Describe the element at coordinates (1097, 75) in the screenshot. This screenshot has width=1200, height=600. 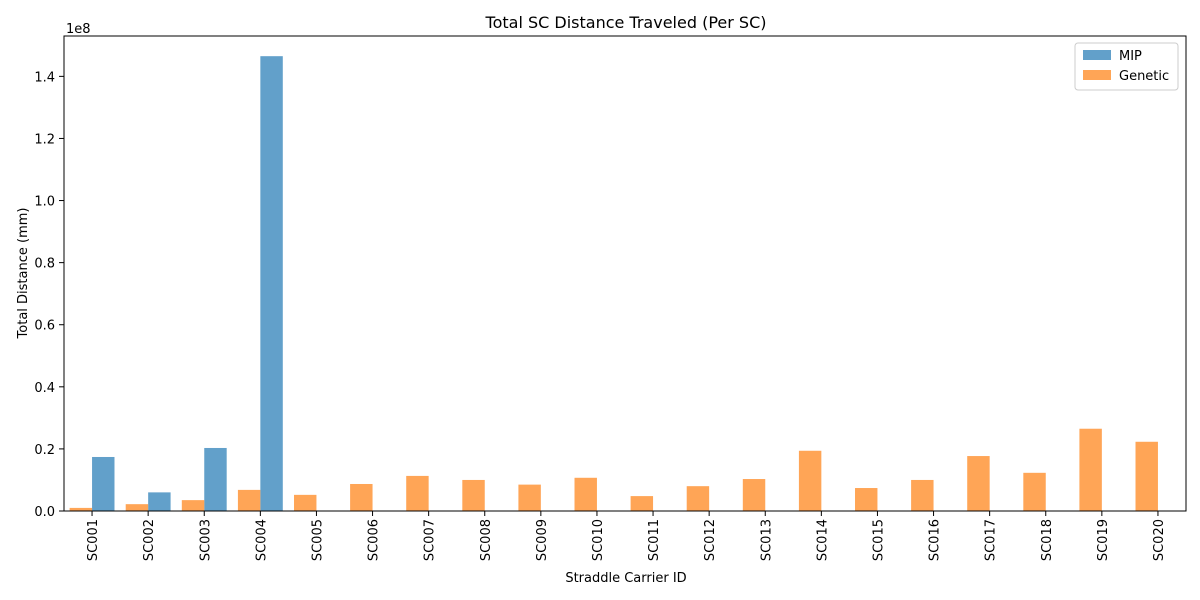
I see `legend-swatch-genetic` at that location.